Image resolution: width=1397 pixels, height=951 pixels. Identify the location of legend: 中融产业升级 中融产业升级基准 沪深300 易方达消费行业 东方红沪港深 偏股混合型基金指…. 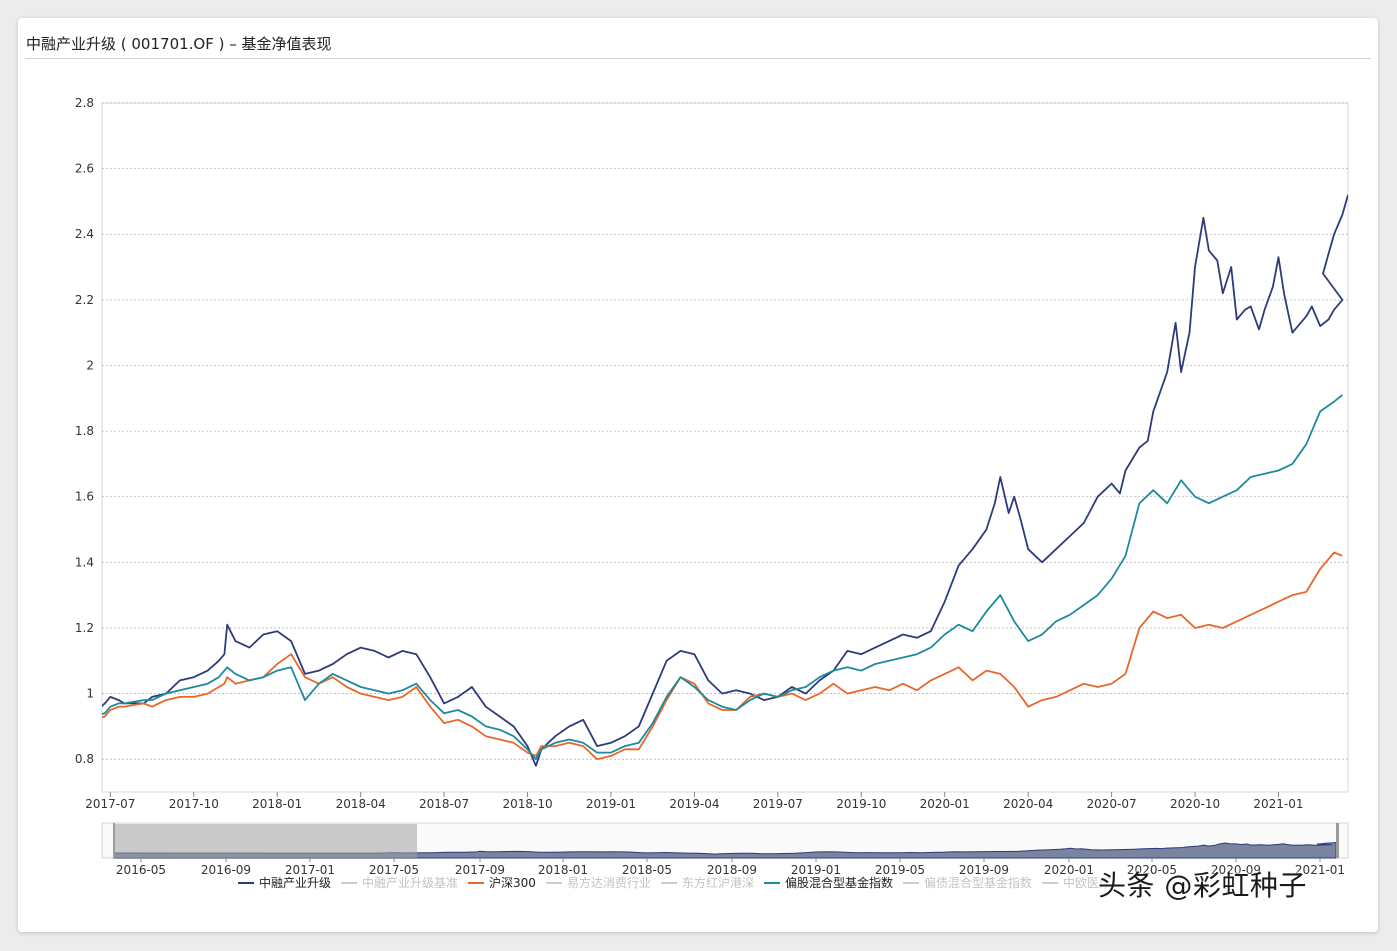
(685, 882).